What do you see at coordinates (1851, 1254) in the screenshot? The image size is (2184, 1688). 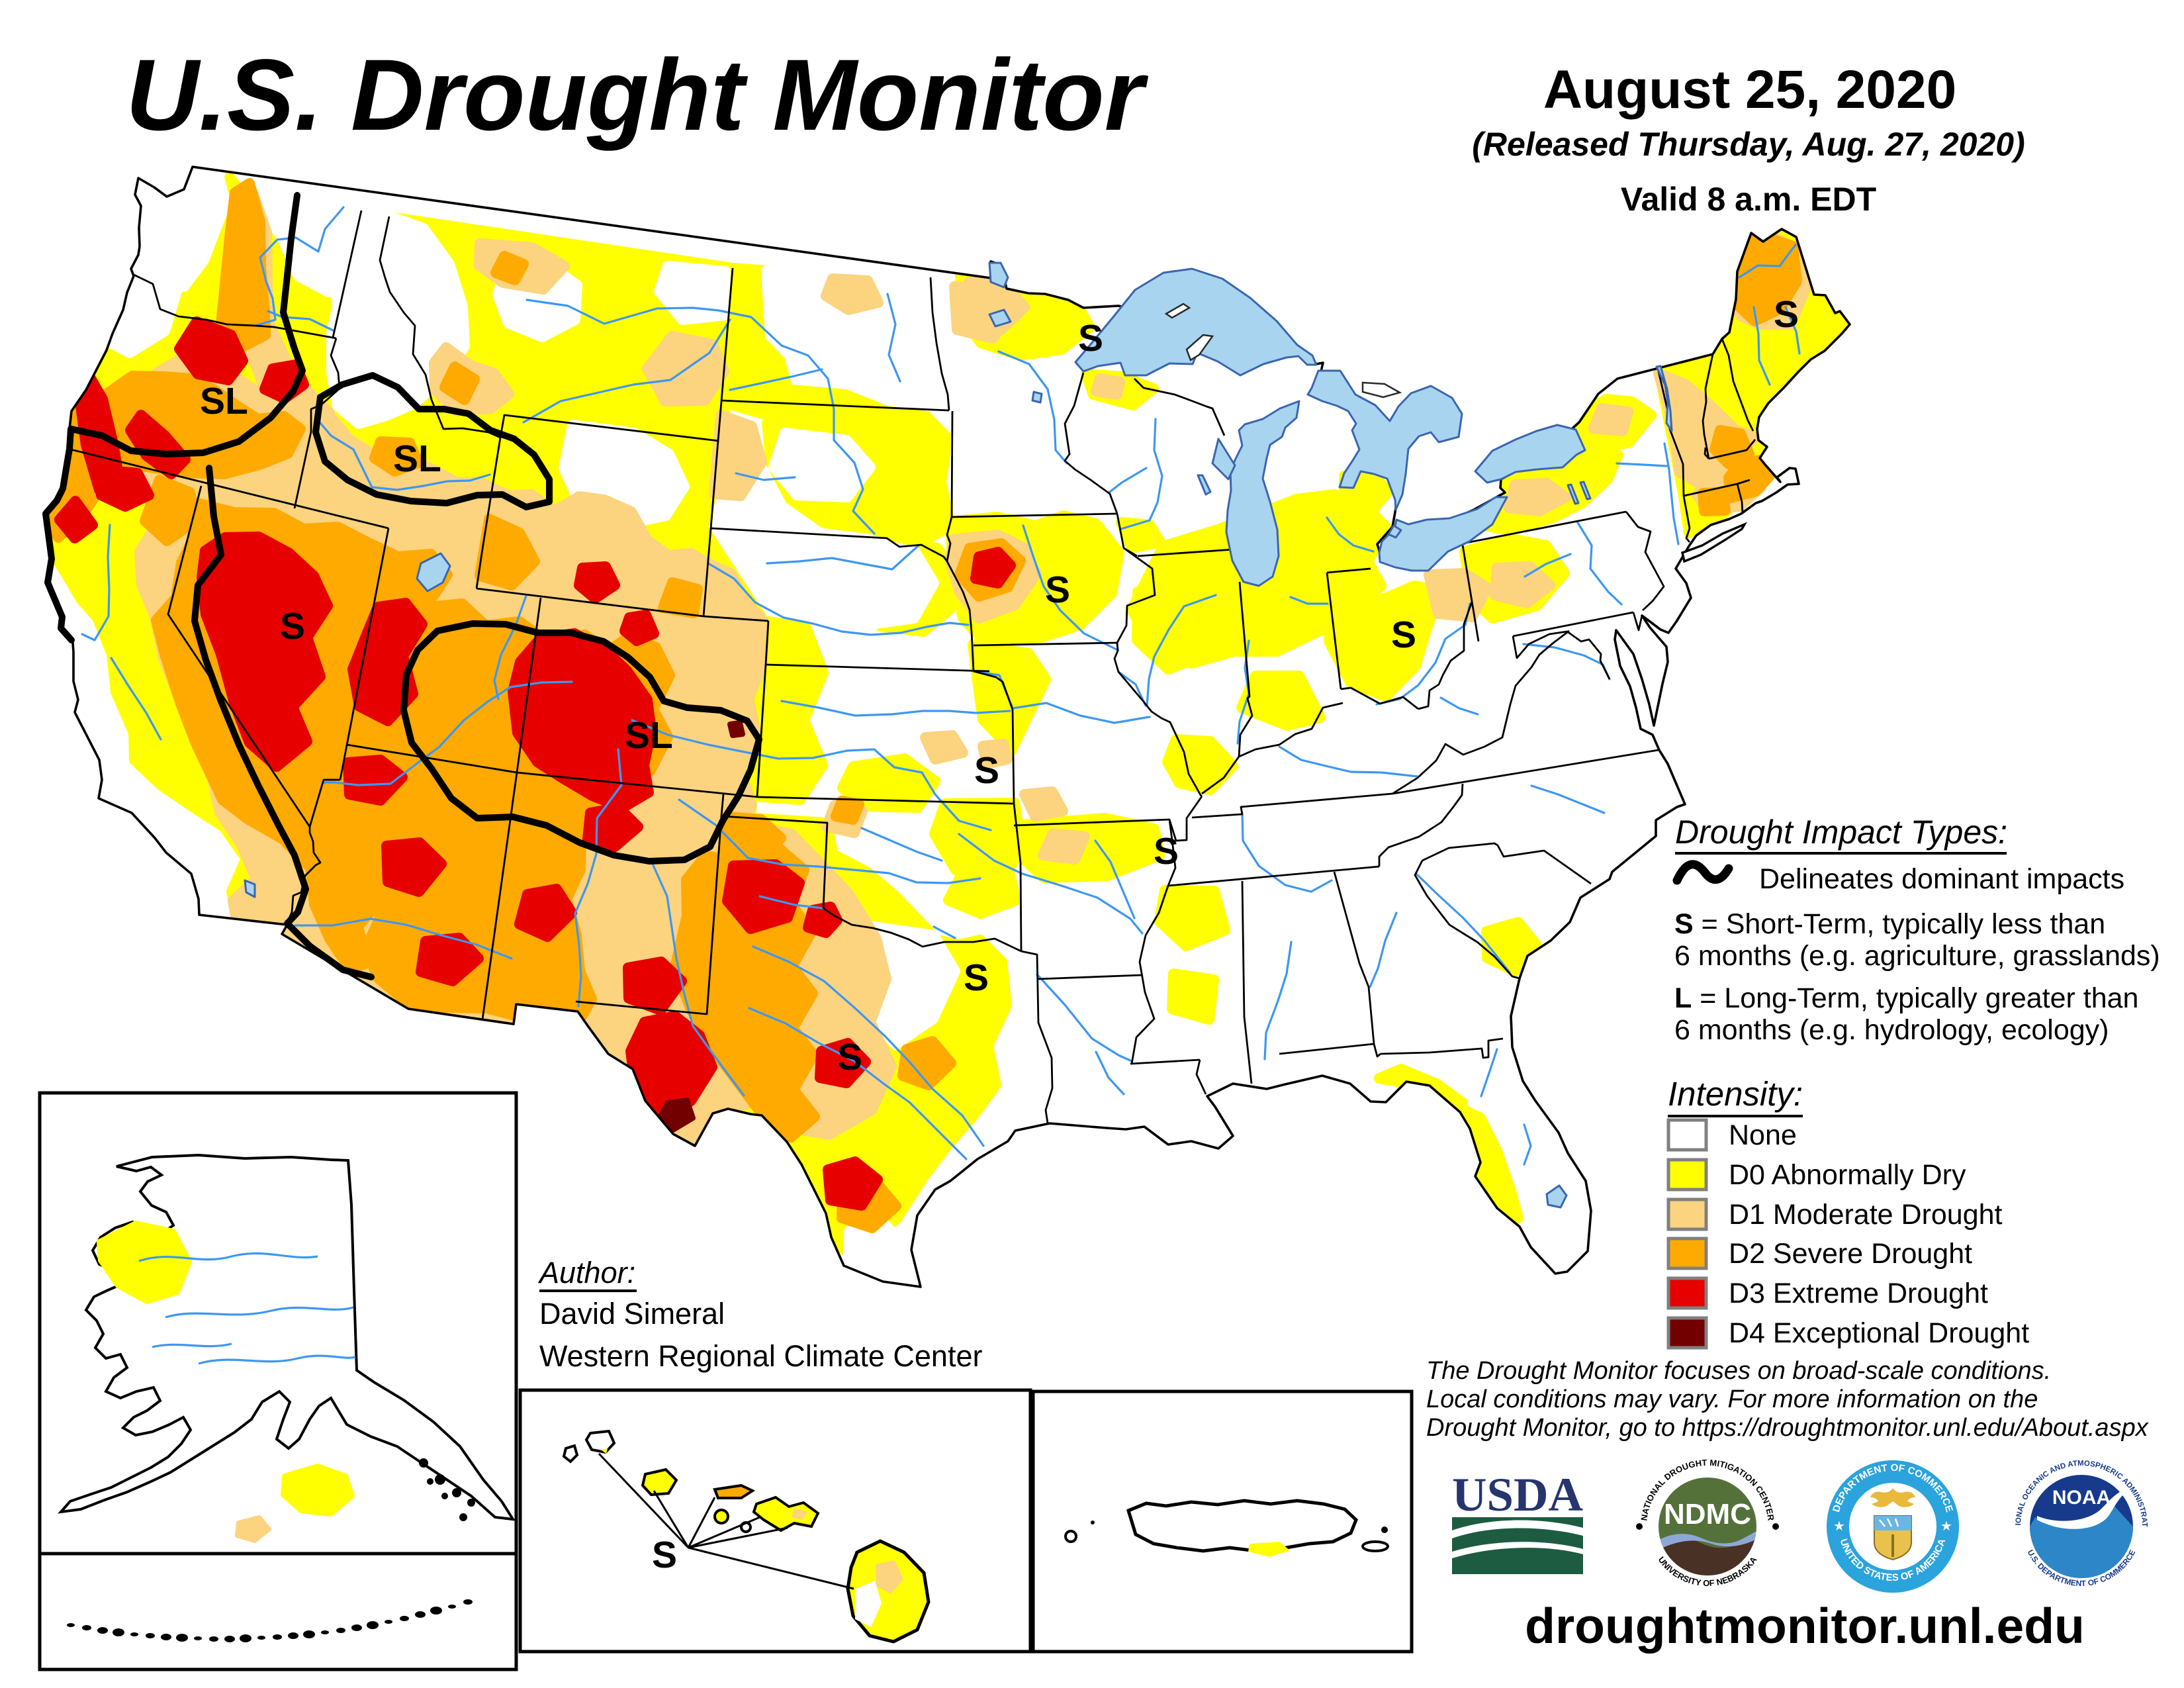 I see `svg-text: D2 Severe Drought` at bounding box center [1851, 1254].